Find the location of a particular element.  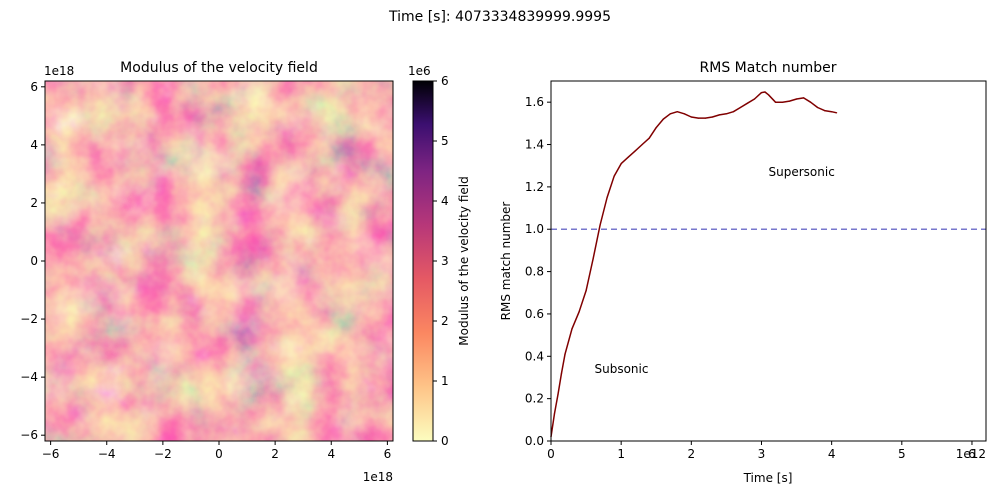

colorbar-tick-label: 3 is located at coordinates (445, 261).